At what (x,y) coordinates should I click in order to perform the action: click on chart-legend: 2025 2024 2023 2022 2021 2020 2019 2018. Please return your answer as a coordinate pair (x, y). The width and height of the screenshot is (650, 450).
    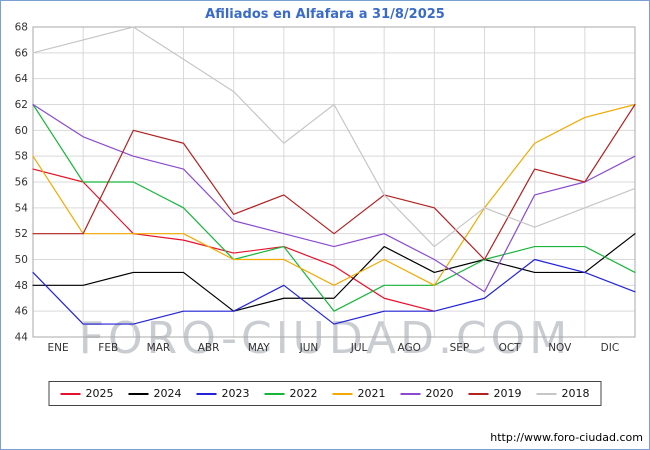
    Looking at the image, I should click on (325, 393).